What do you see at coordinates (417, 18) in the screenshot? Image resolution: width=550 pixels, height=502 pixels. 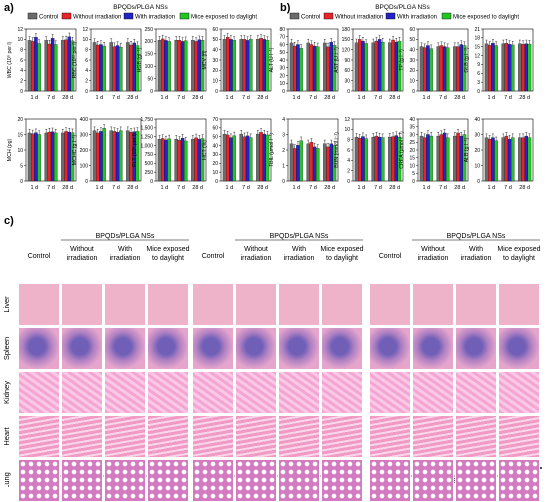 I see `legend-item: With irradiation` at bounding box center [417, 18].